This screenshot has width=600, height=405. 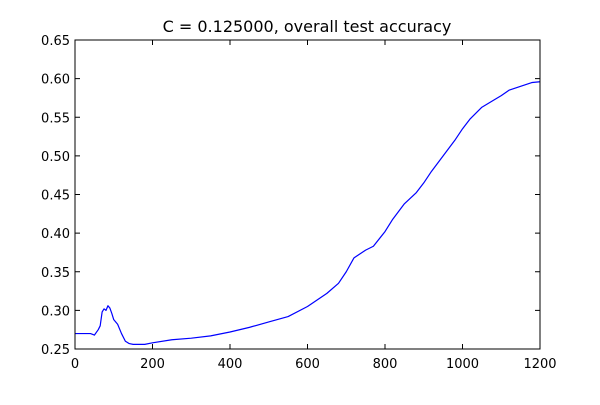 I want to click on x-tick-label: 800, so click(x=385, y=364).